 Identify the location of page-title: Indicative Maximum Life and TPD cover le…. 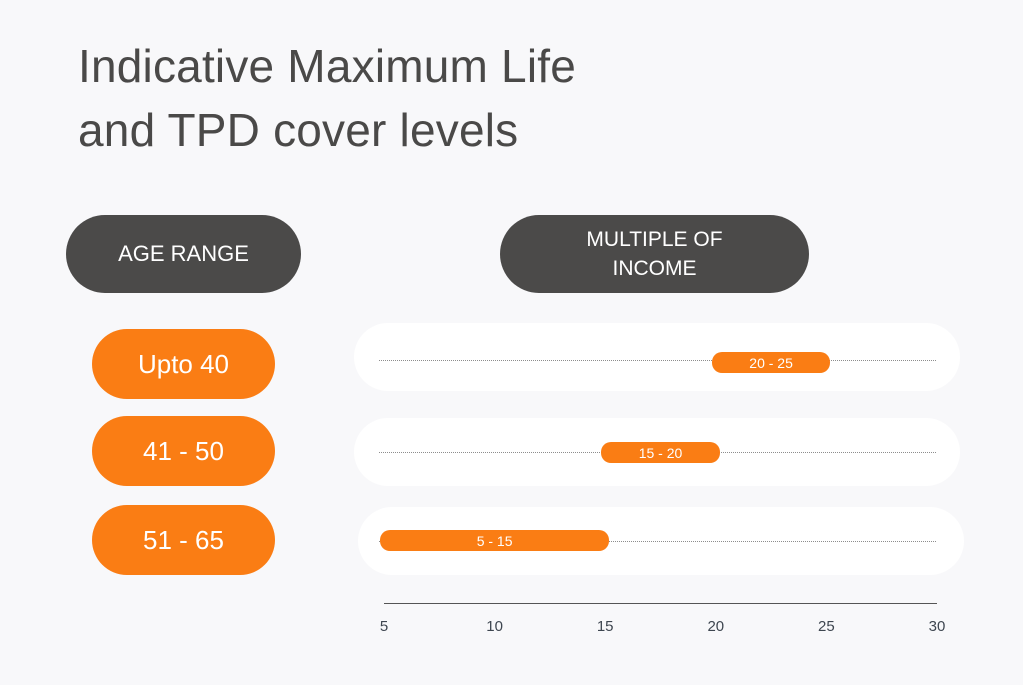
(327, 98).